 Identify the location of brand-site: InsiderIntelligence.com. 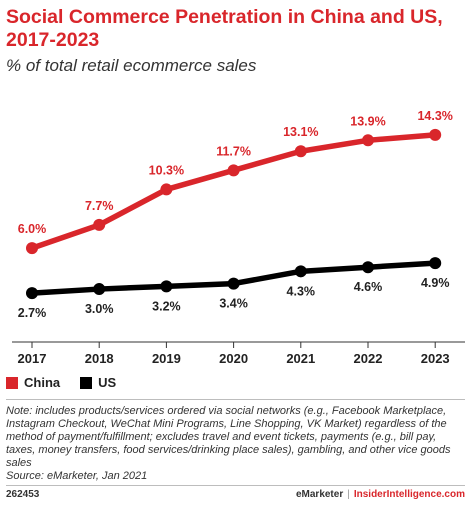
(409, 494).